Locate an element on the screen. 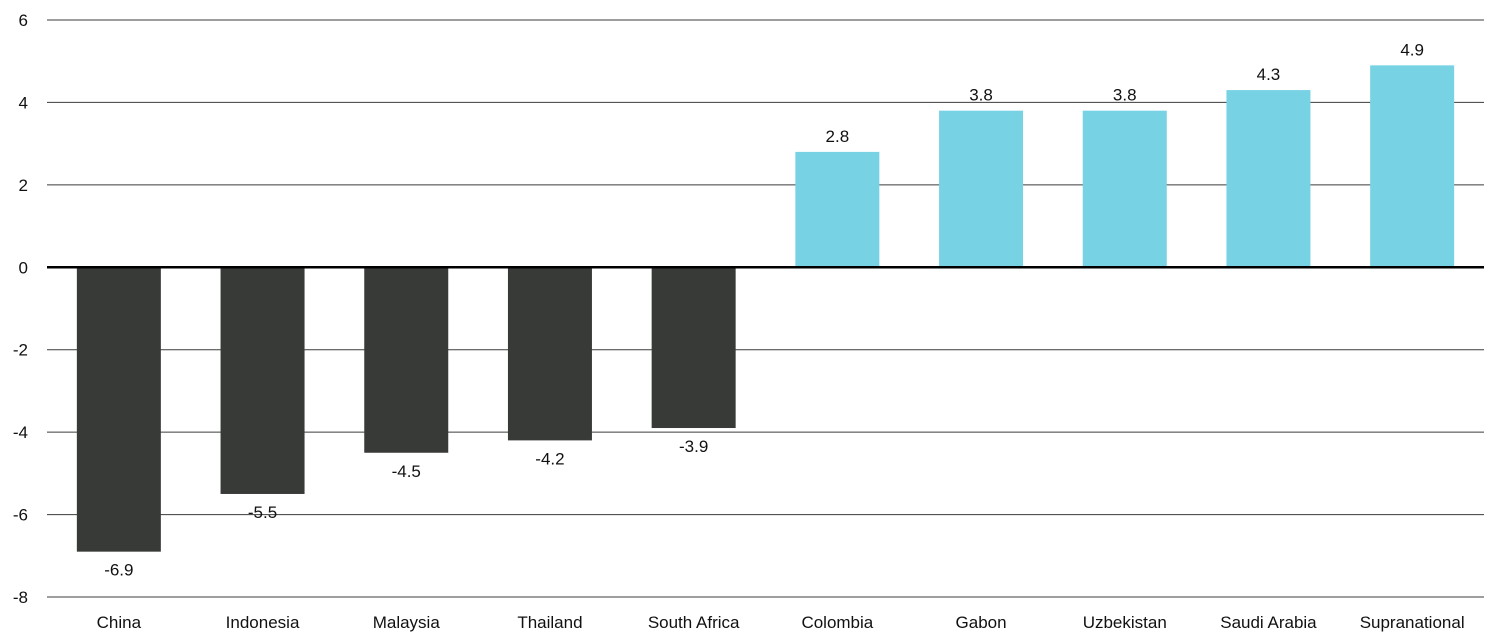 This screenshot has height=634, width=1494. data-label: -4.5 is located at coordinates (406, 471).